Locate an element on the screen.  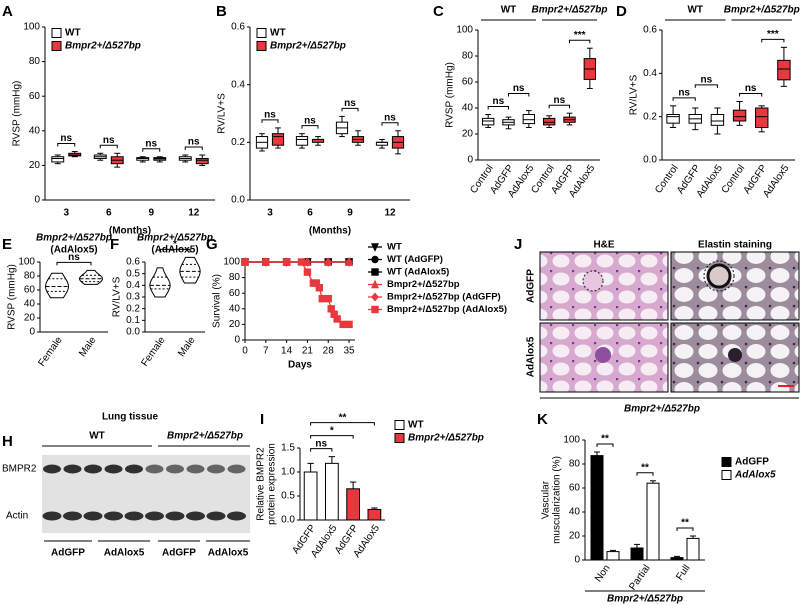
panel-label: F is located at coordinates (114, 244).